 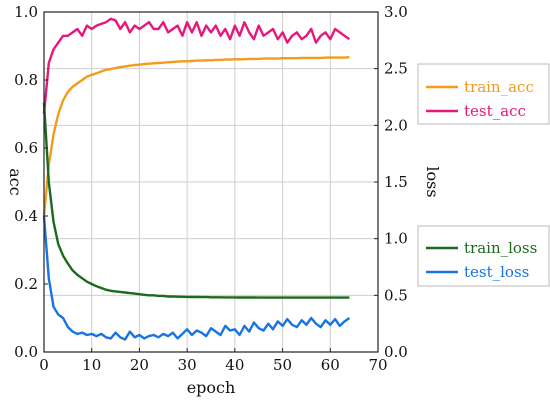 What do you see at coordinates (499, 87) in the screenshot?
I see `legend-label-train-acc: train_acc` at bounding box center [499, 87].